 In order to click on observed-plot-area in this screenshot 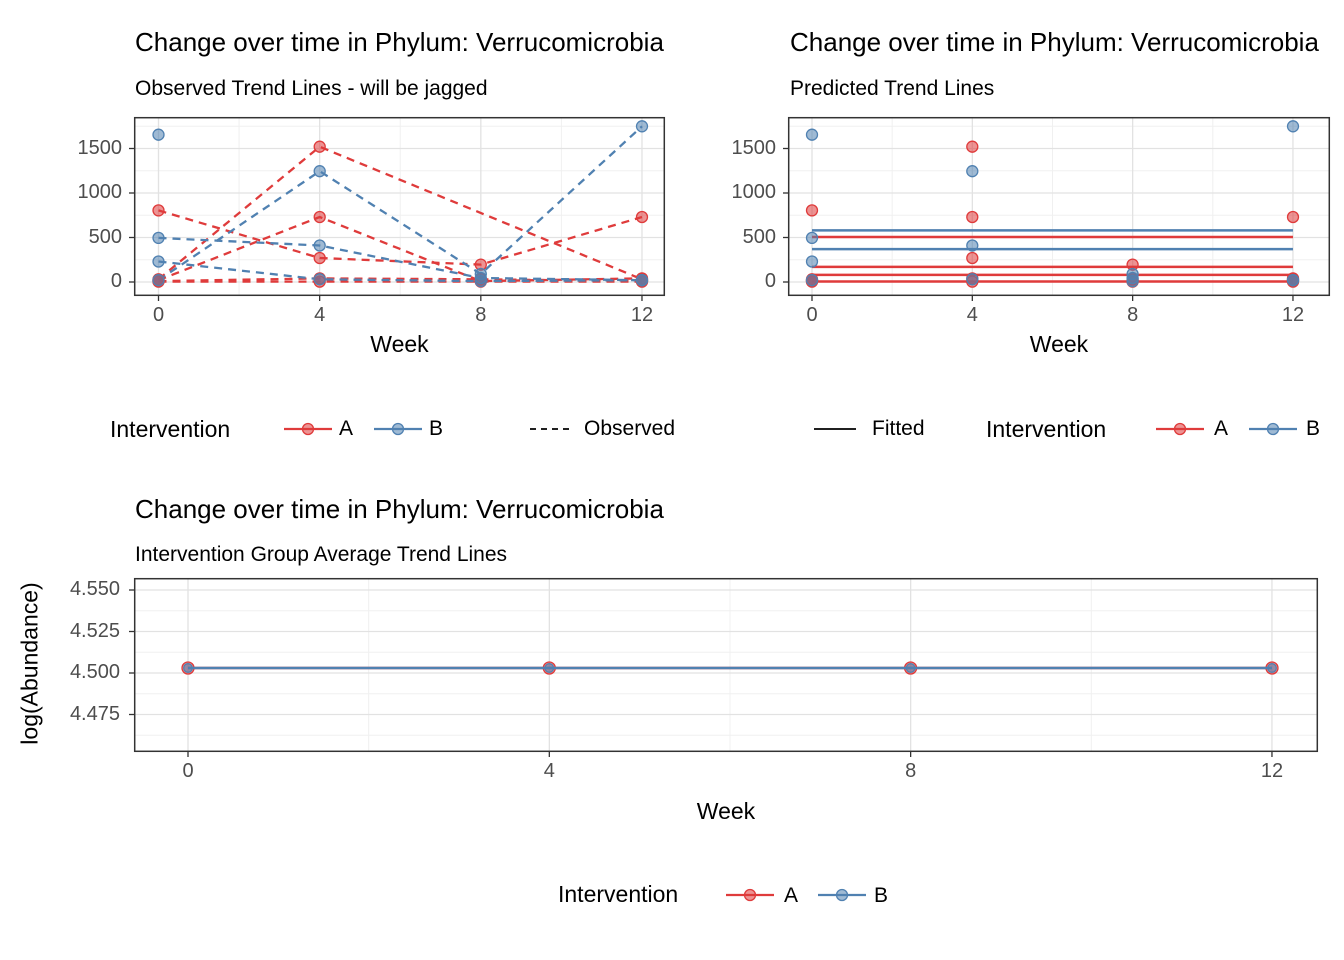, I will do `click(397, 208)`.